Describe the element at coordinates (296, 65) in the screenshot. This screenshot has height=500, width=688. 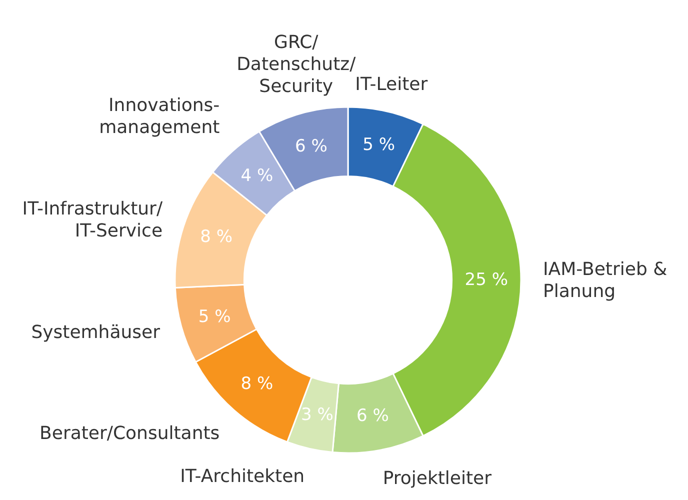
I see `slice-label: GRC/ Datenschutz/ Security` at that location.